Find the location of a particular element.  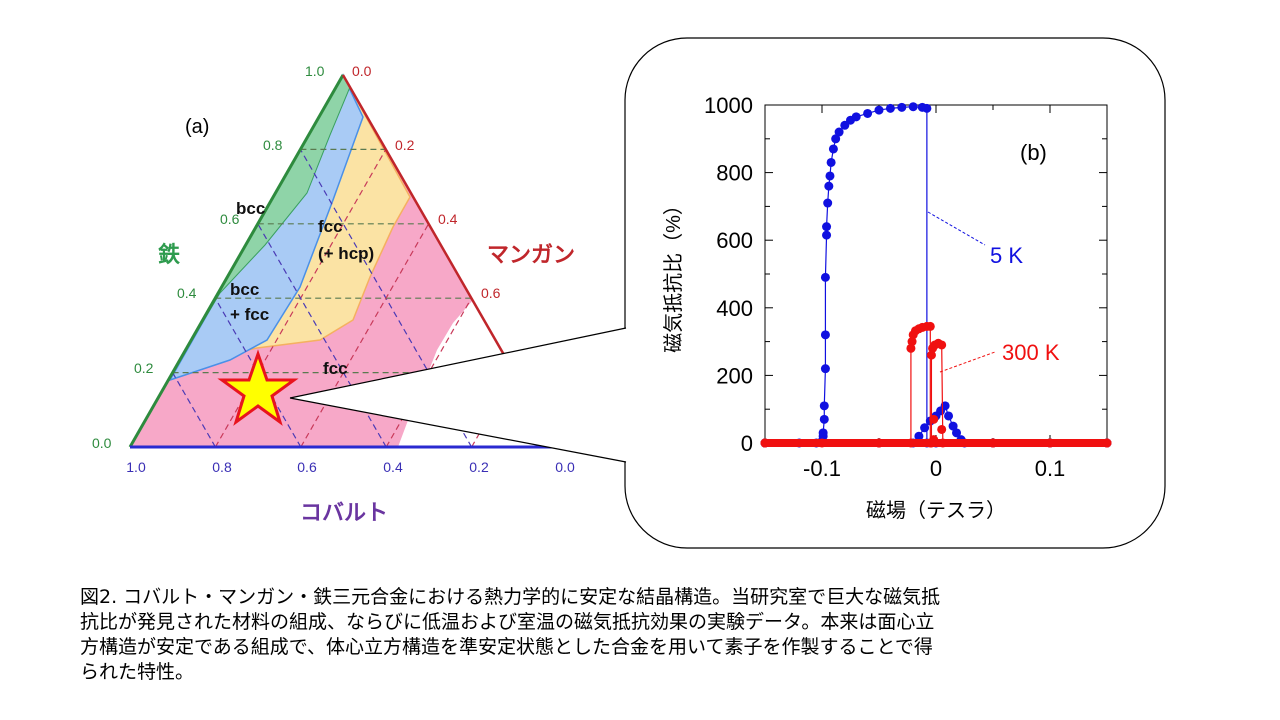

region-label-bcc-fcc: + fcc is located at coordinates (249, 314).